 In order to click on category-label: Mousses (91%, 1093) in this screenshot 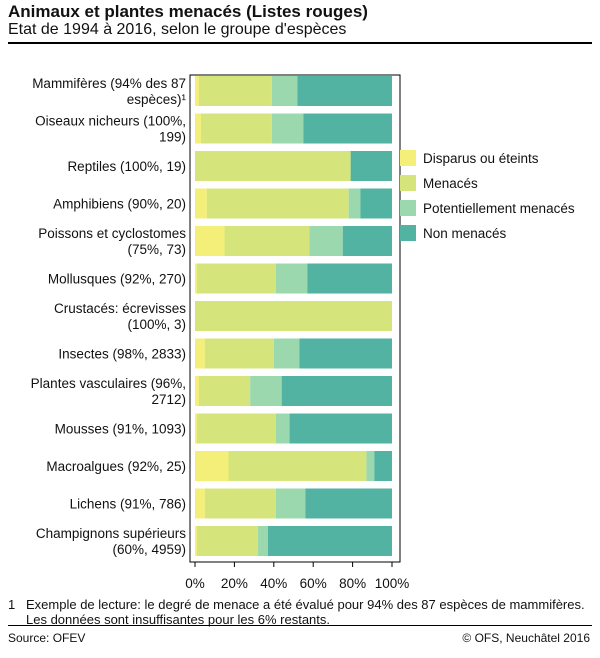, I will do `click(120, 429)`.